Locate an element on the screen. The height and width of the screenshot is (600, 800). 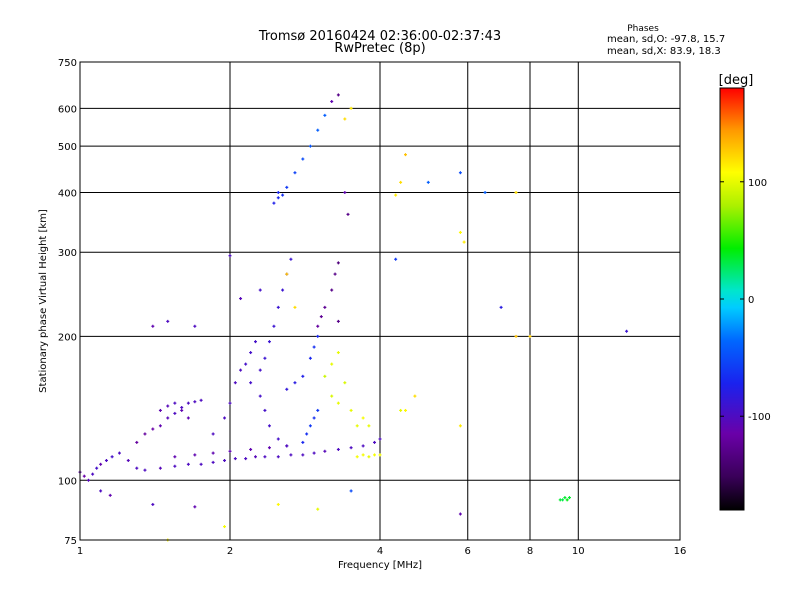
stats-line-o: mean, sd,O: -97.8, 15.7 is located at coordinates (666, 39).